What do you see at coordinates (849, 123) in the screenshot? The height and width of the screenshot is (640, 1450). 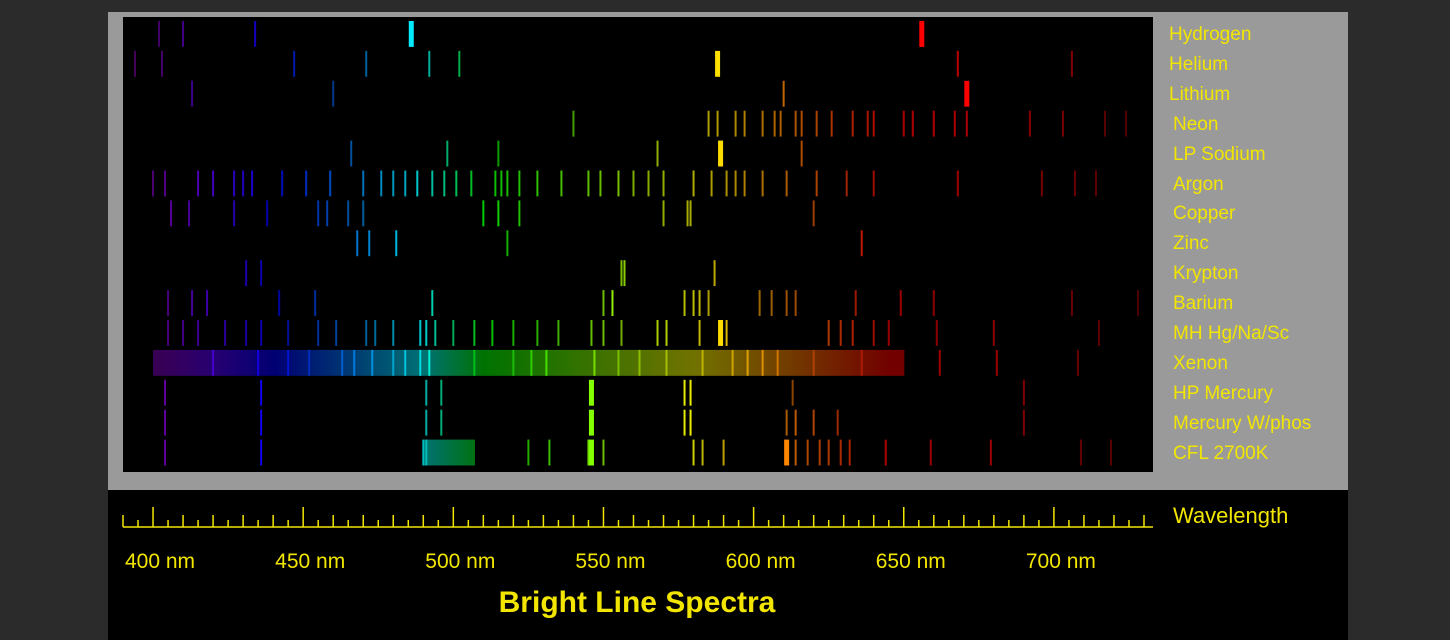 I see `spectrum-row-neon` at bounding box center [849, 123].